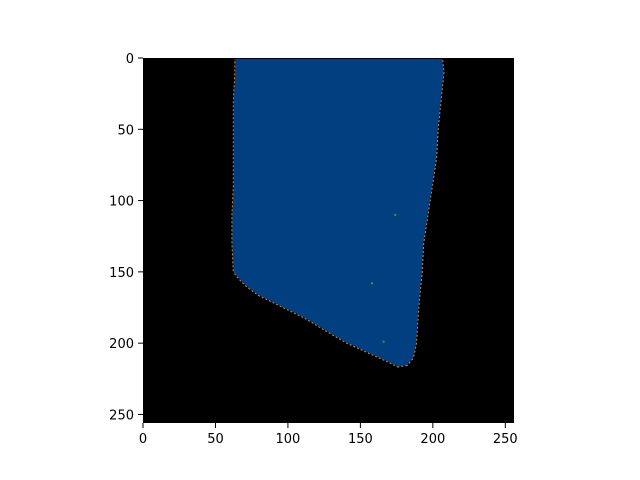 Image resolution: width=640 pixels, height=480 pixels. What do you see at coordinates (125, 130) in the screenshot?
I see `y-tick-label-50: 50` at bounding box center [125, 130].